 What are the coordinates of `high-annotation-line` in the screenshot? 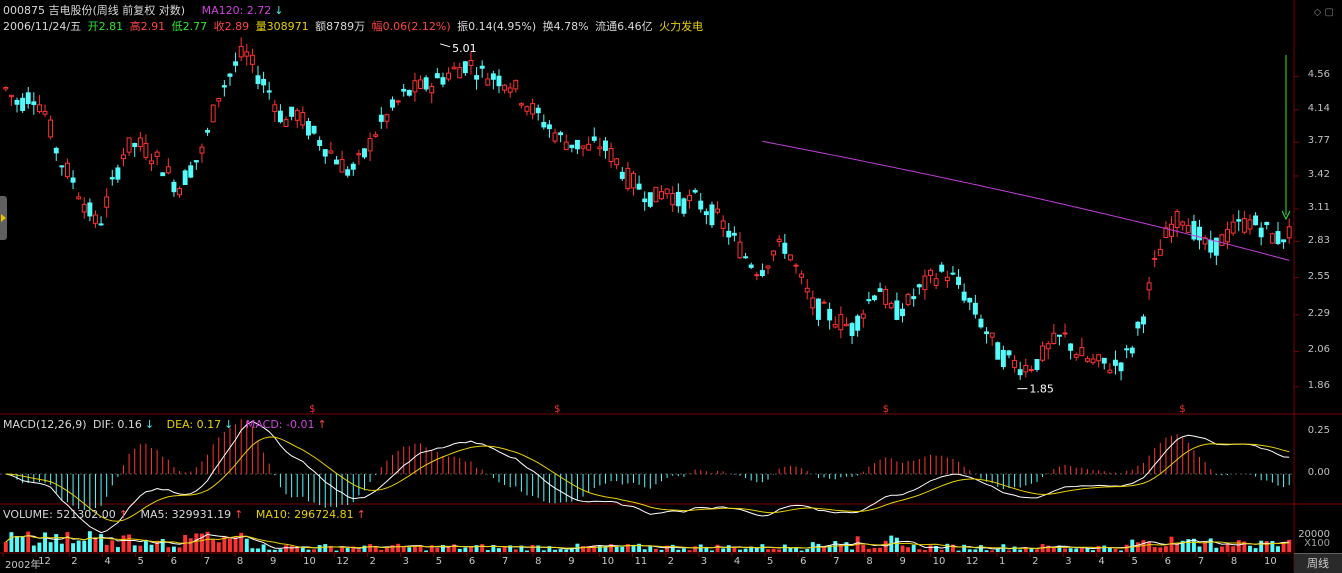 It's located at (445, 45).